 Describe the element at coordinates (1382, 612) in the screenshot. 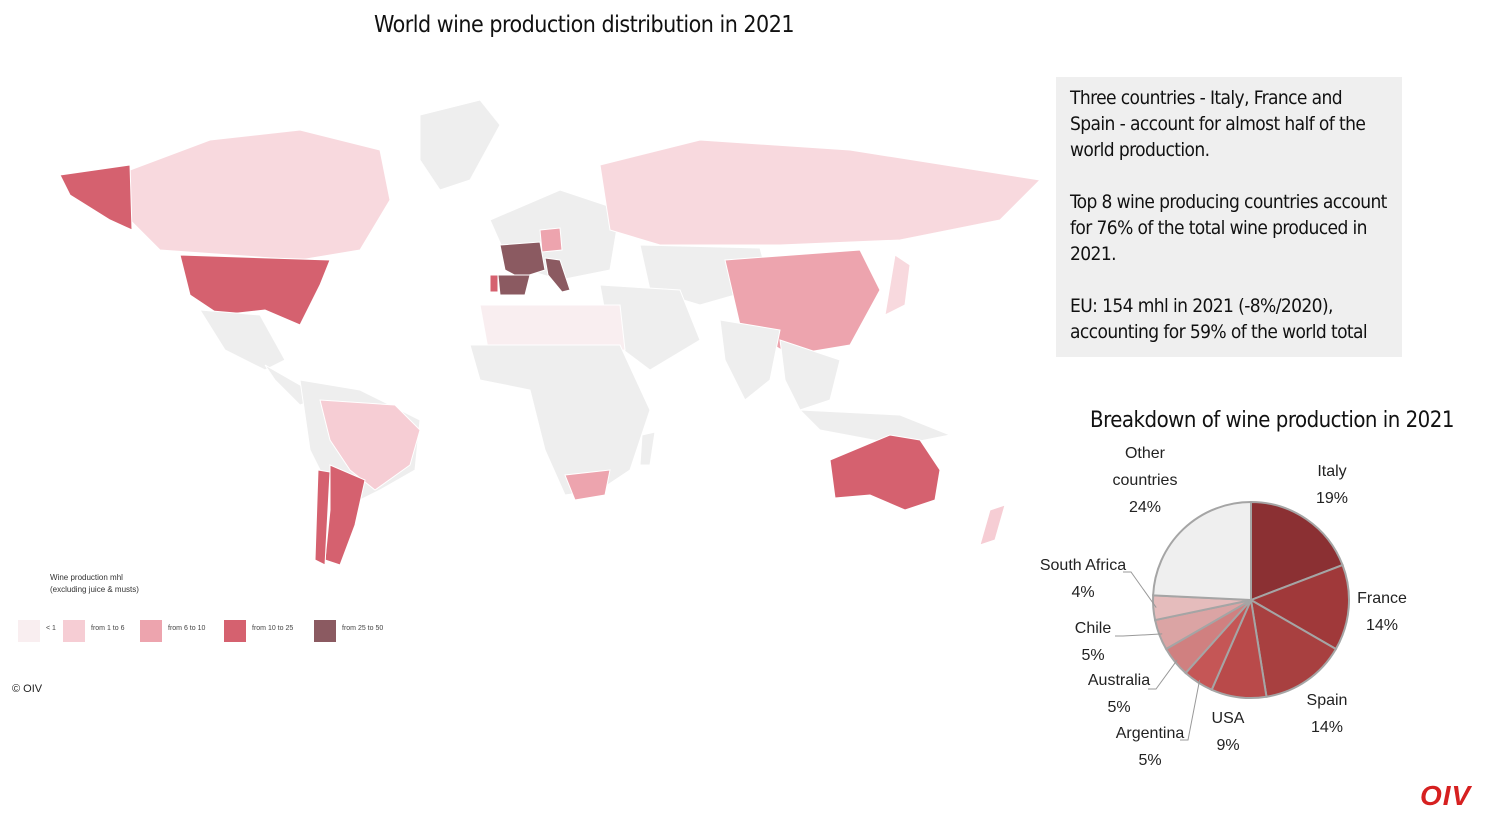

I see `pie-label-france: France 14%` at that location.